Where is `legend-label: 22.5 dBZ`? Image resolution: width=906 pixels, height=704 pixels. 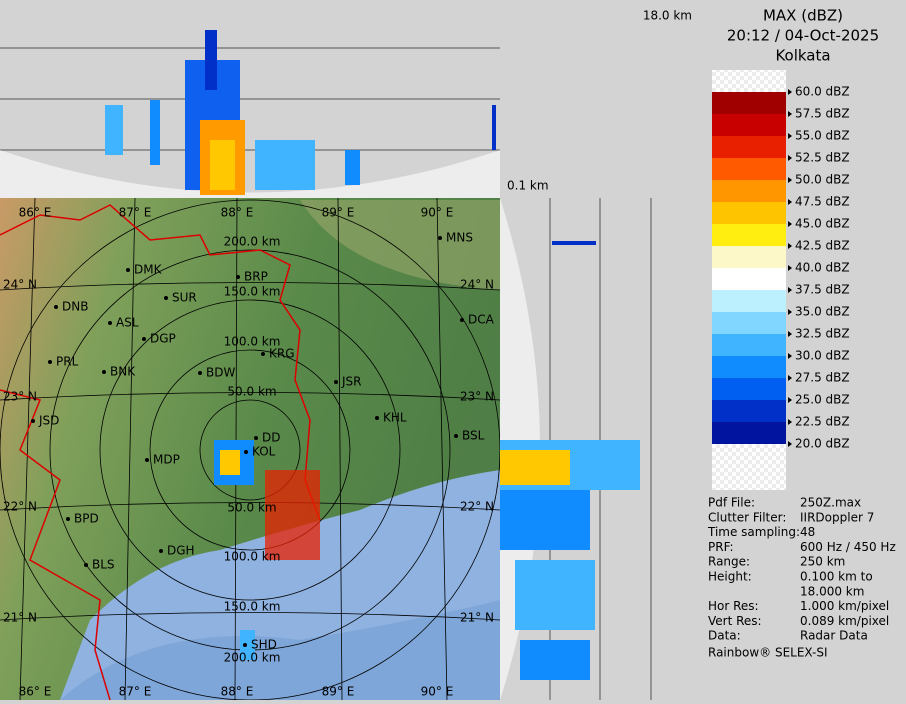 legend-label: 22.5 dBZ is located at coordinates (822, 422).